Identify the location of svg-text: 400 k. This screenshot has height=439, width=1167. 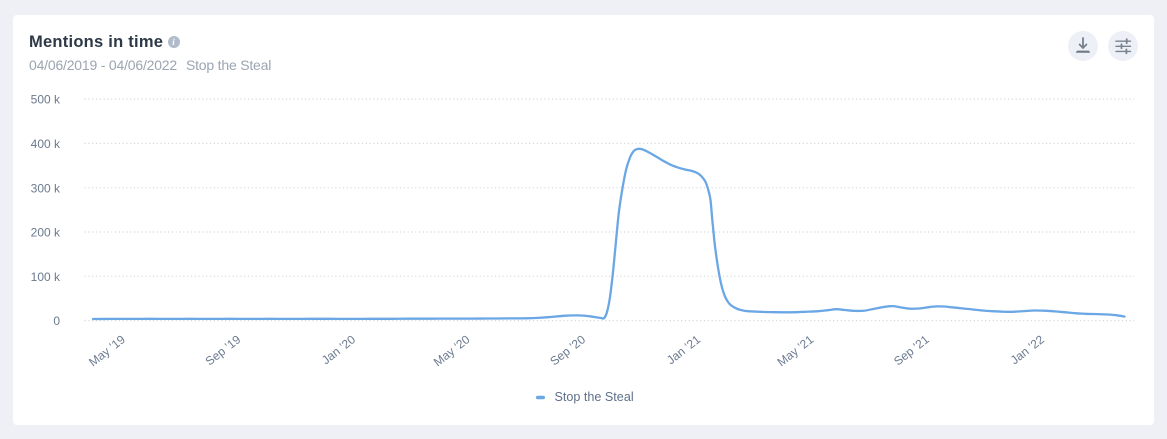
(46, 144).